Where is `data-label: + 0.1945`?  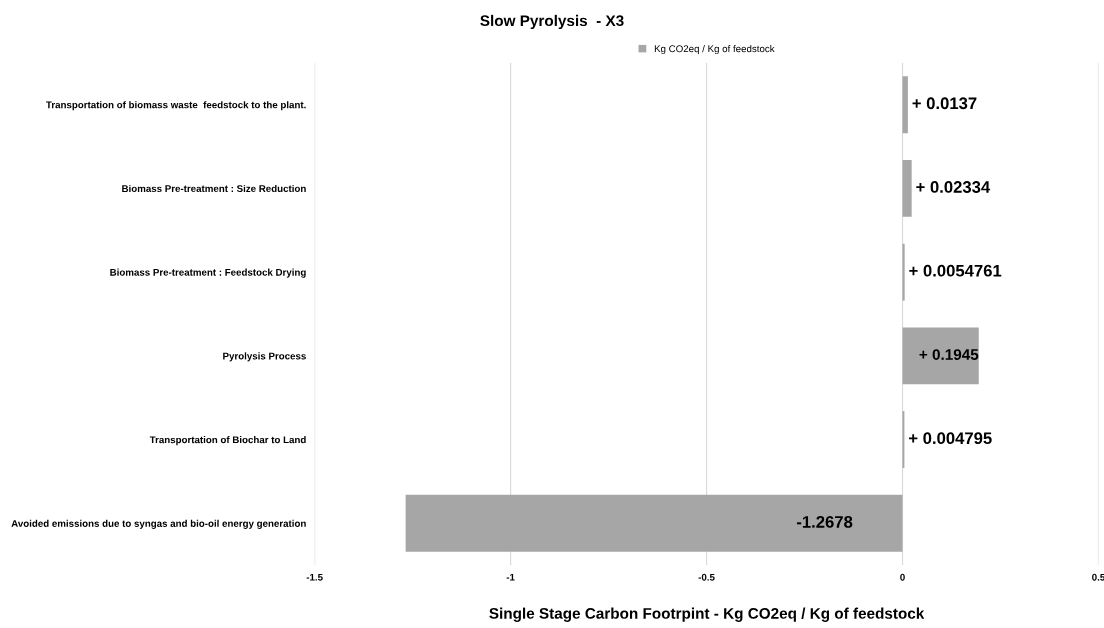 data-label: + 0.1945 is located at coordinates (949, 354).